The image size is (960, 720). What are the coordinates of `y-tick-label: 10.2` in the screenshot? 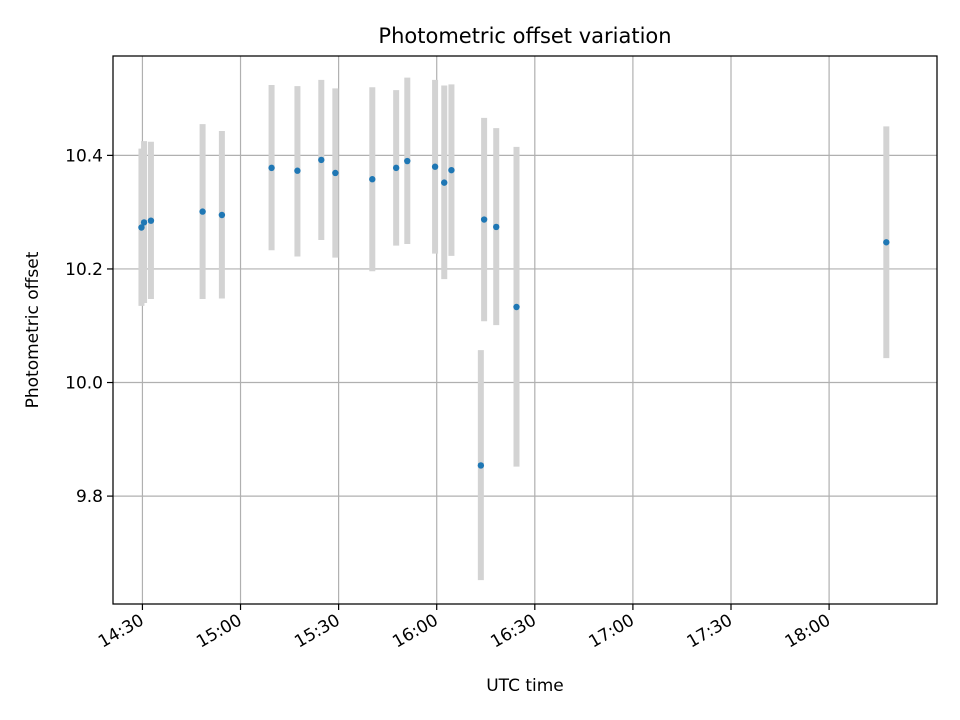 It's located at (84, 270).